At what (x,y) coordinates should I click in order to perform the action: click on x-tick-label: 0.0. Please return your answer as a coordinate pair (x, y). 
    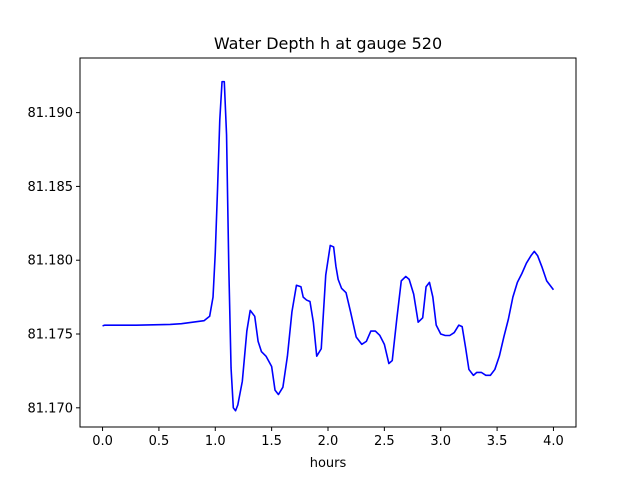
    Looking at the image, I should click on (102, 441).